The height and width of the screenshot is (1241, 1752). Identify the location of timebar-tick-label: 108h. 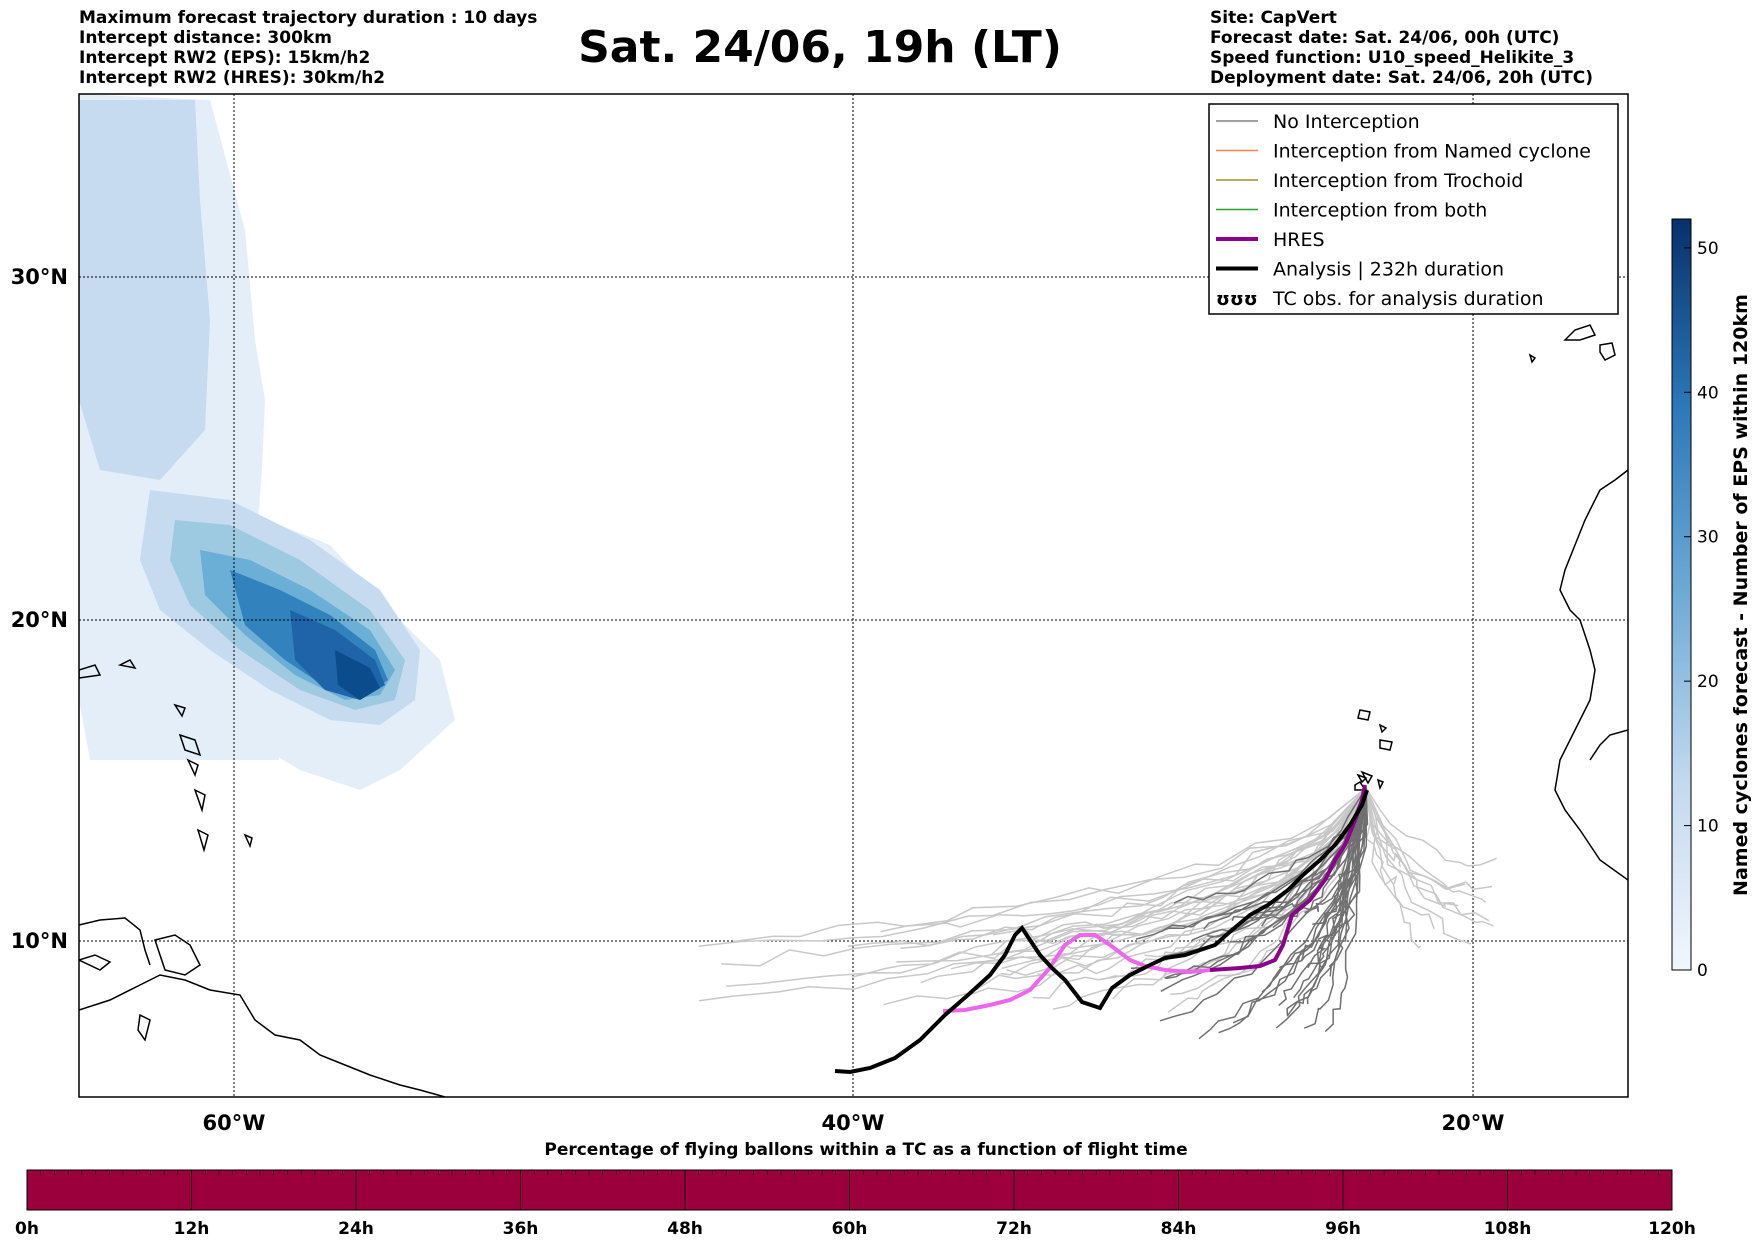
(1508, 1229).